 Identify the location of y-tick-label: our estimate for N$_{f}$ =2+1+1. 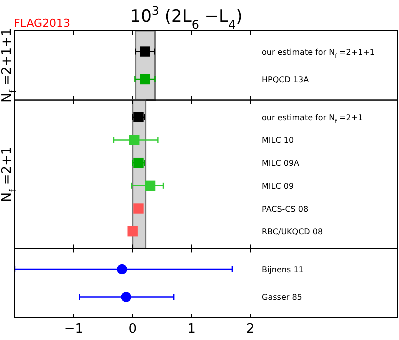
(318, 54).